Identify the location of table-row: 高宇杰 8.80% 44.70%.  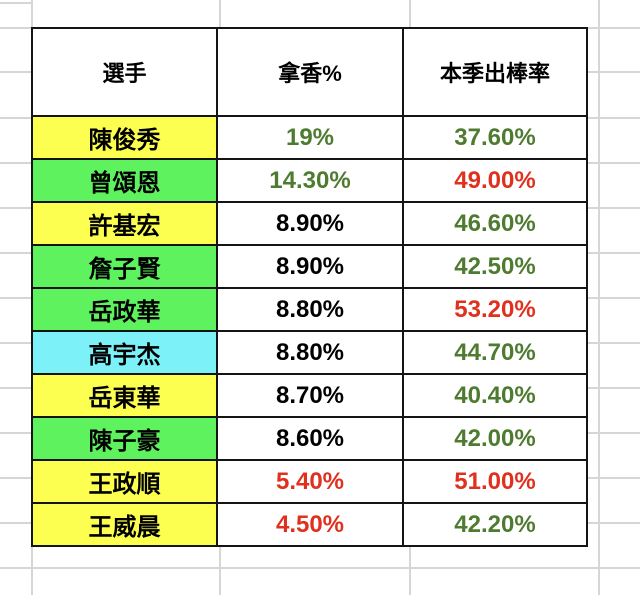
(309, 352).